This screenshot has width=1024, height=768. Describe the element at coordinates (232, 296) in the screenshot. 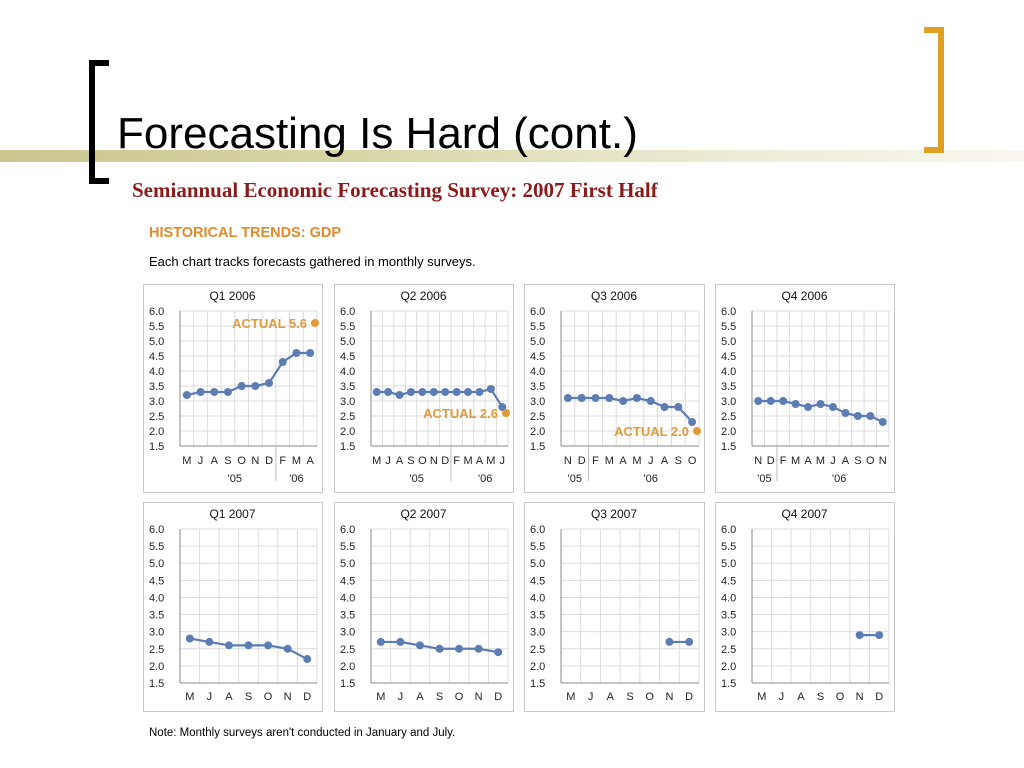

I see `chart-title: Q1 2006` at that location.